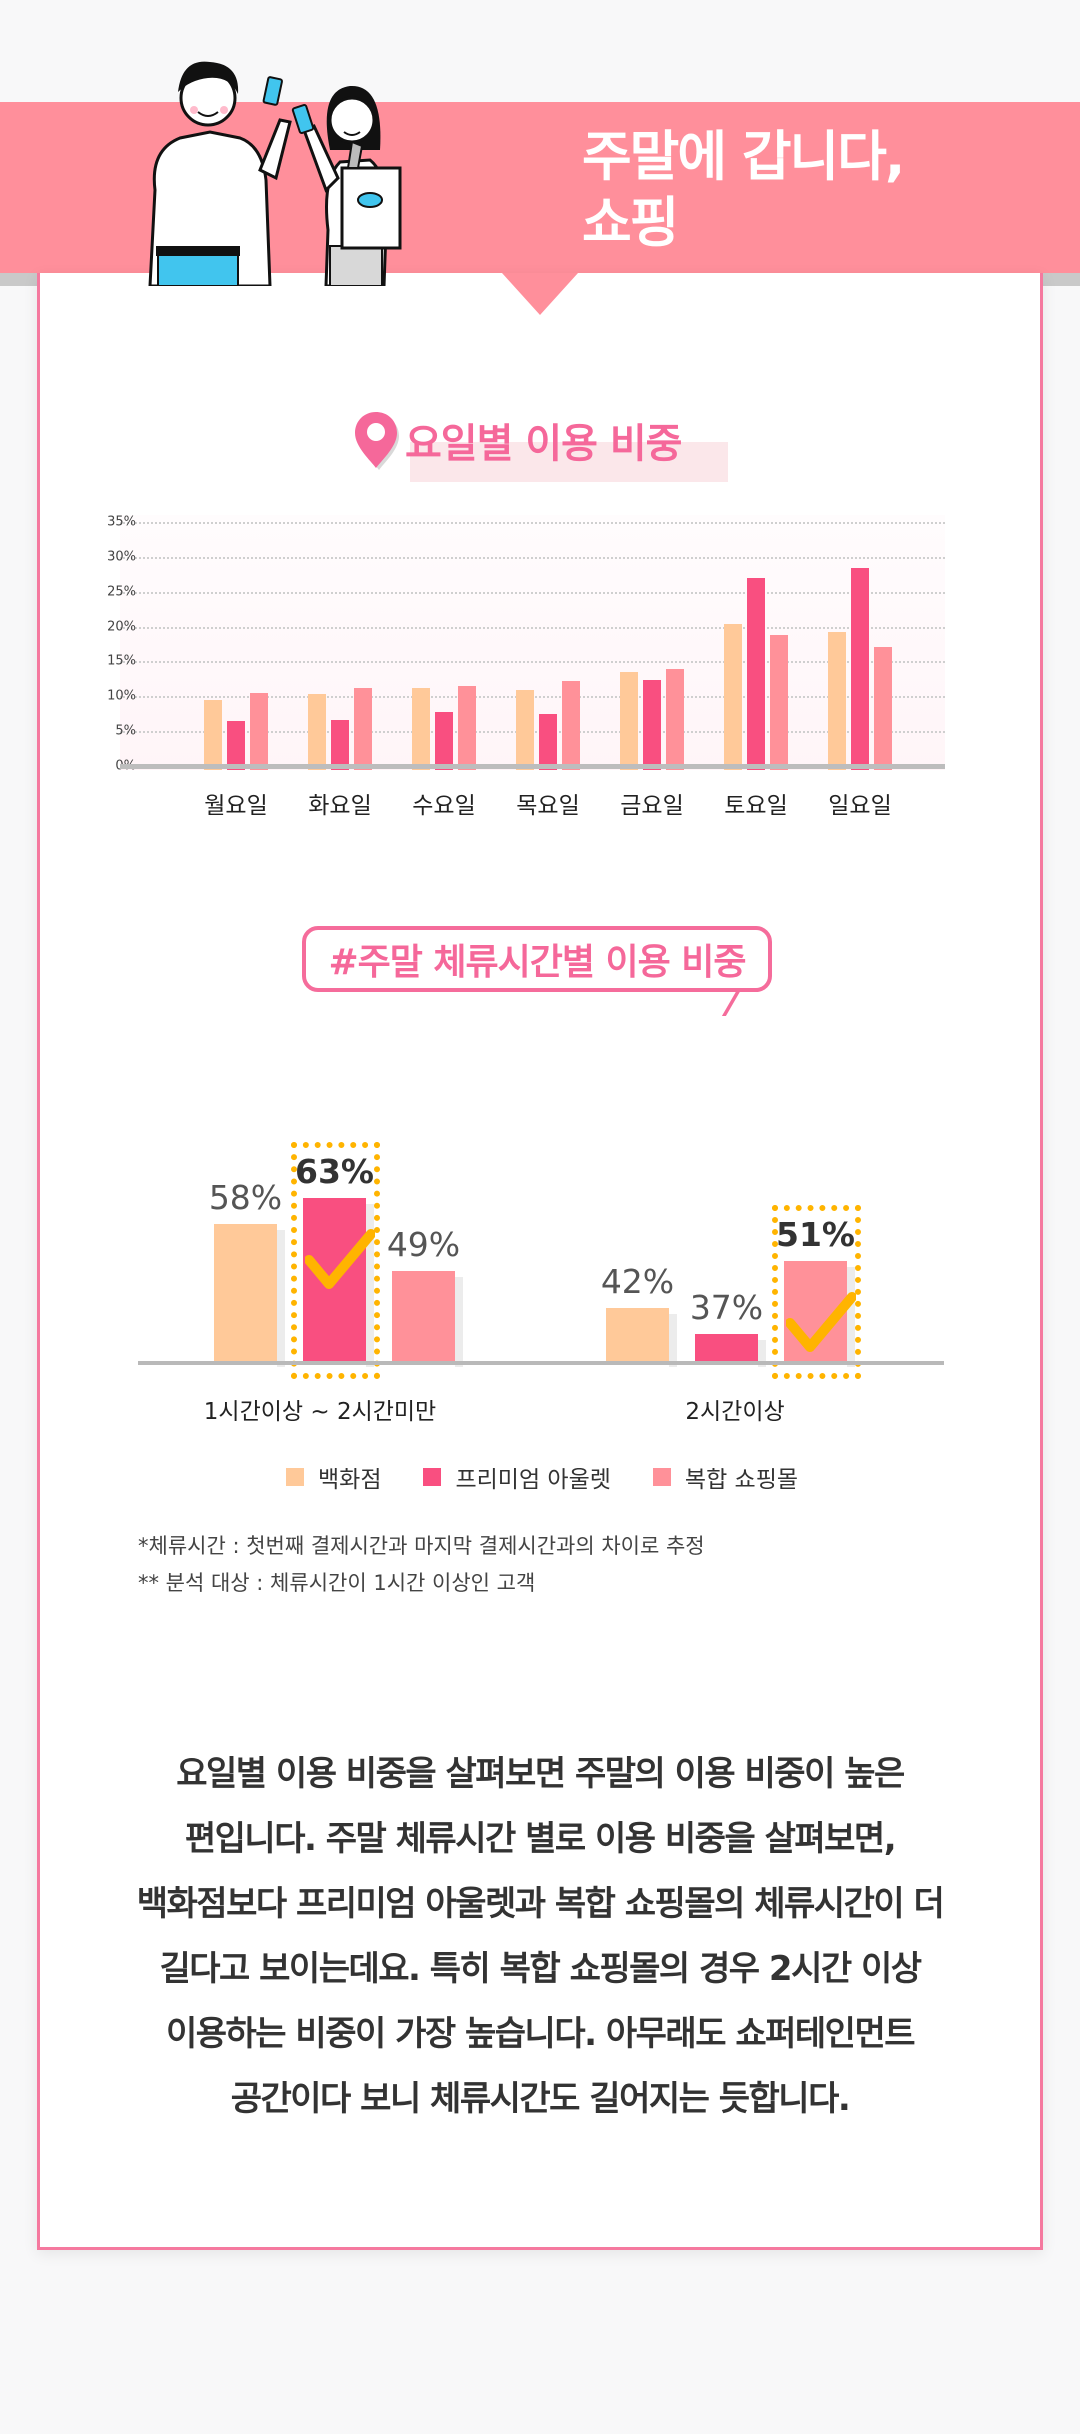  Describe the element at coordinates (756, 806) in the screenshot. I see `x-tick-label: 토요일` at that location.